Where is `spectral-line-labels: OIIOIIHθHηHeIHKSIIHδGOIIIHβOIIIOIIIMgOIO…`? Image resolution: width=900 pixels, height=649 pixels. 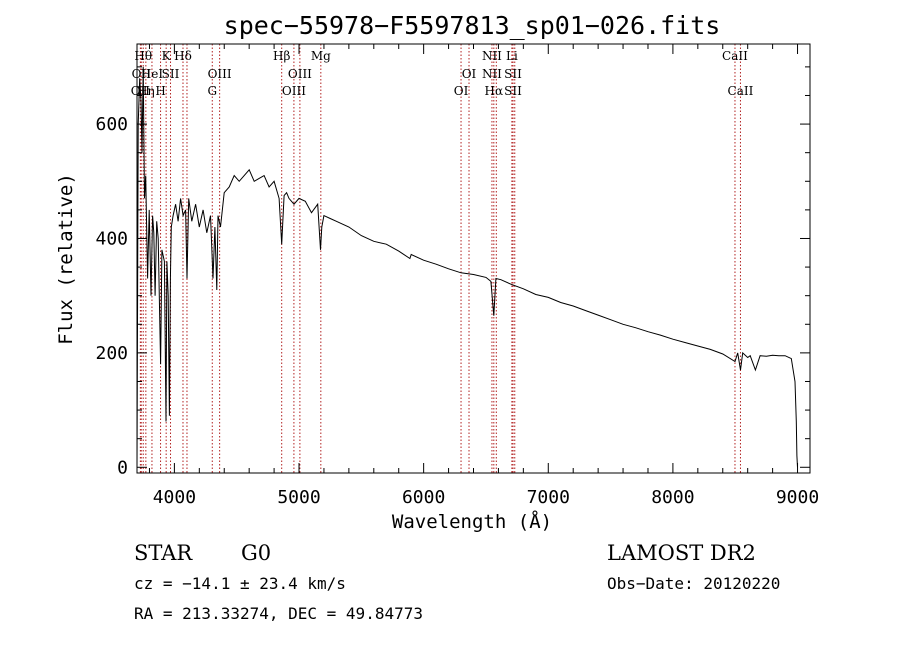 spectral-line-labels: OIIOIIHθHηHeIHKSIIHδGOIIIHβOIIIOIIIMgOIO… is located at coordinates (442, 73).